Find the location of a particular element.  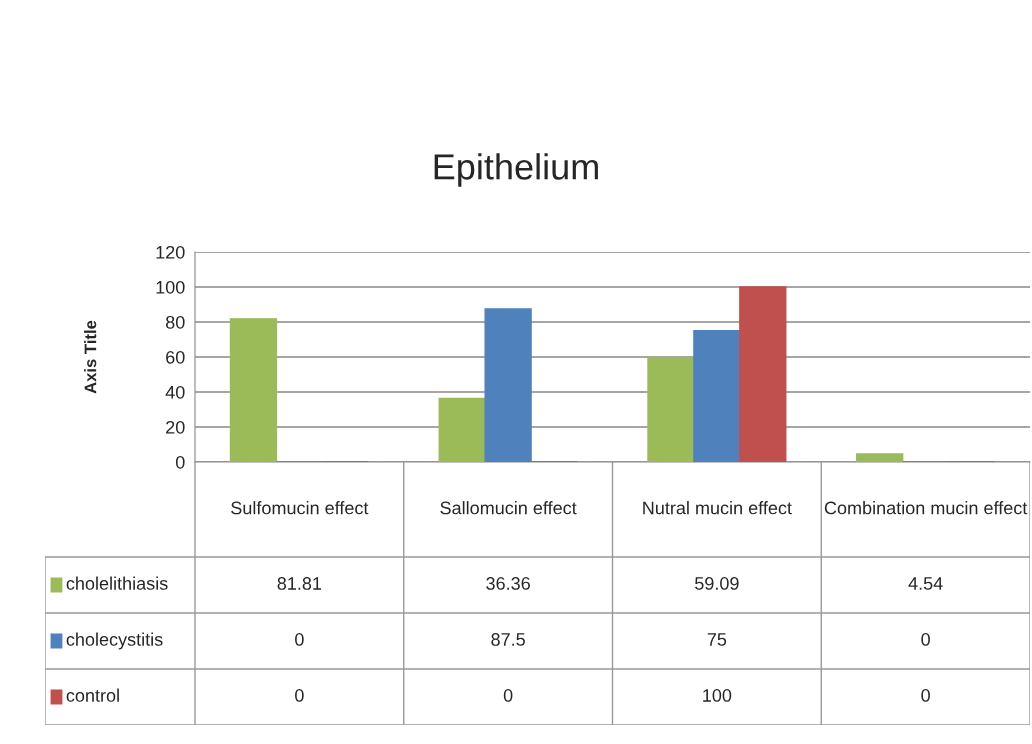

data-label: 75 is located at coordinates (717, 639).